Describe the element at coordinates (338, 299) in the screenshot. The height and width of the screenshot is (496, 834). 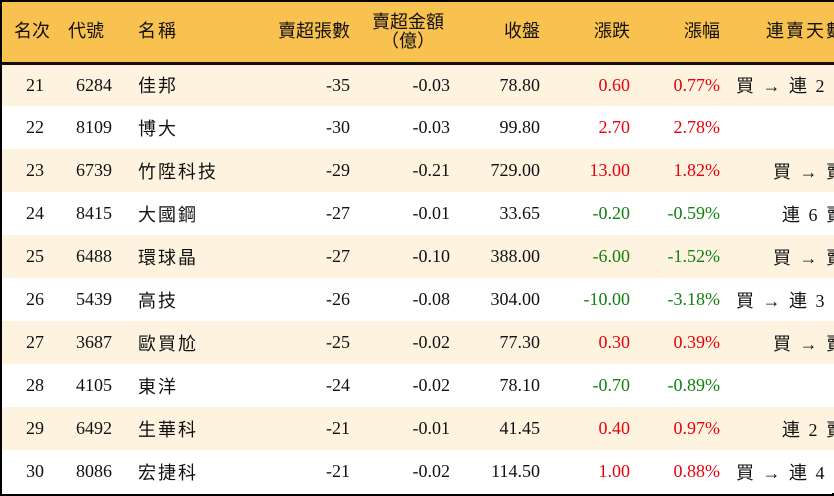
I see `cell-net-sell-volume: -26` at that location.